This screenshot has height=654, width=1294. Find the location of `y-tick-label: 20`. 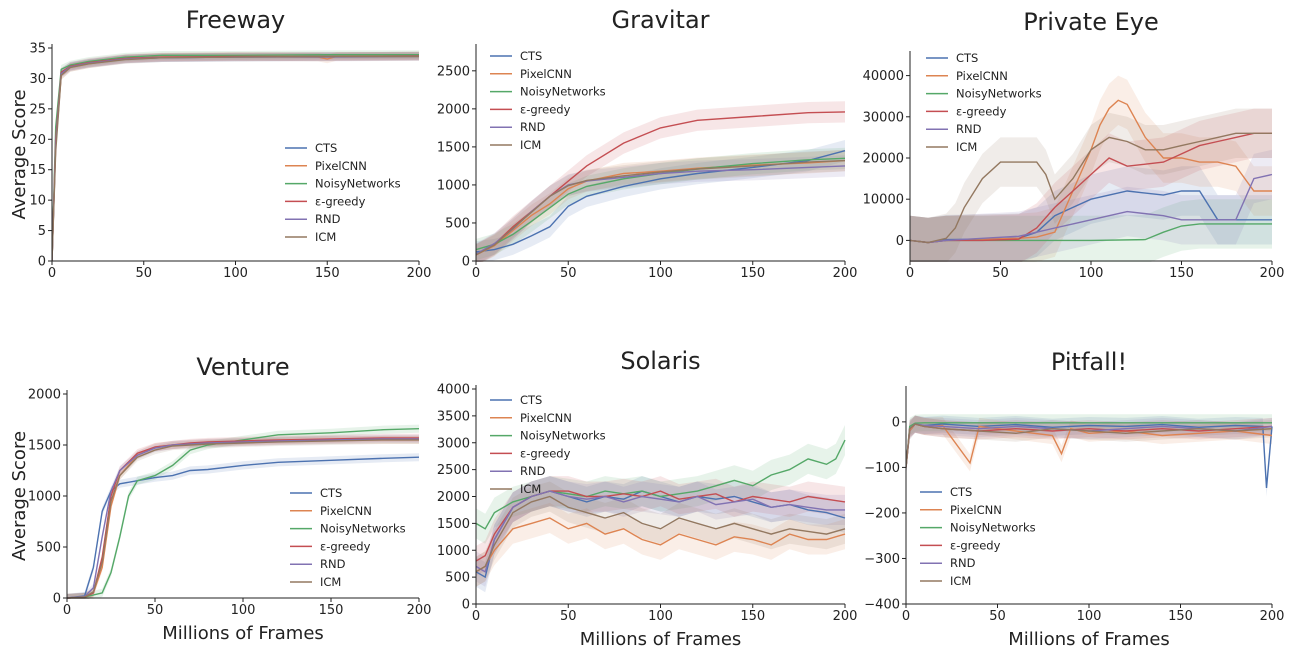

y-tick-label: 20 is located at coordinates (37, 140).